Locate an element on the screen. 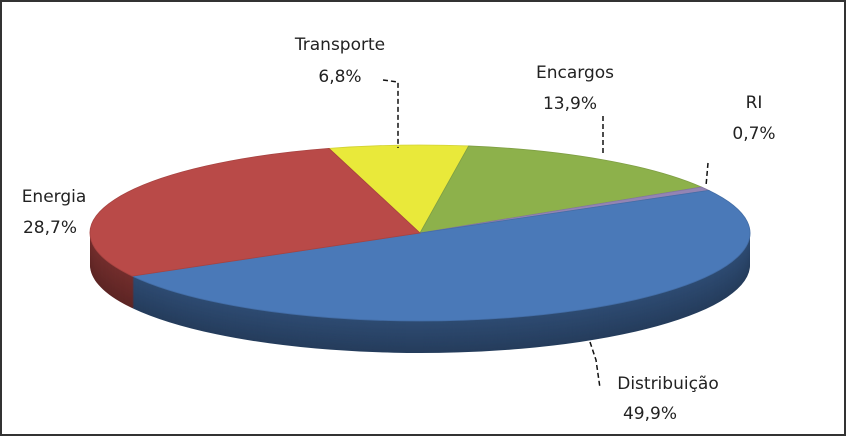 This screenshot has height=436, width=846. slice-label: Transporte is located at coordinates (339, 45).